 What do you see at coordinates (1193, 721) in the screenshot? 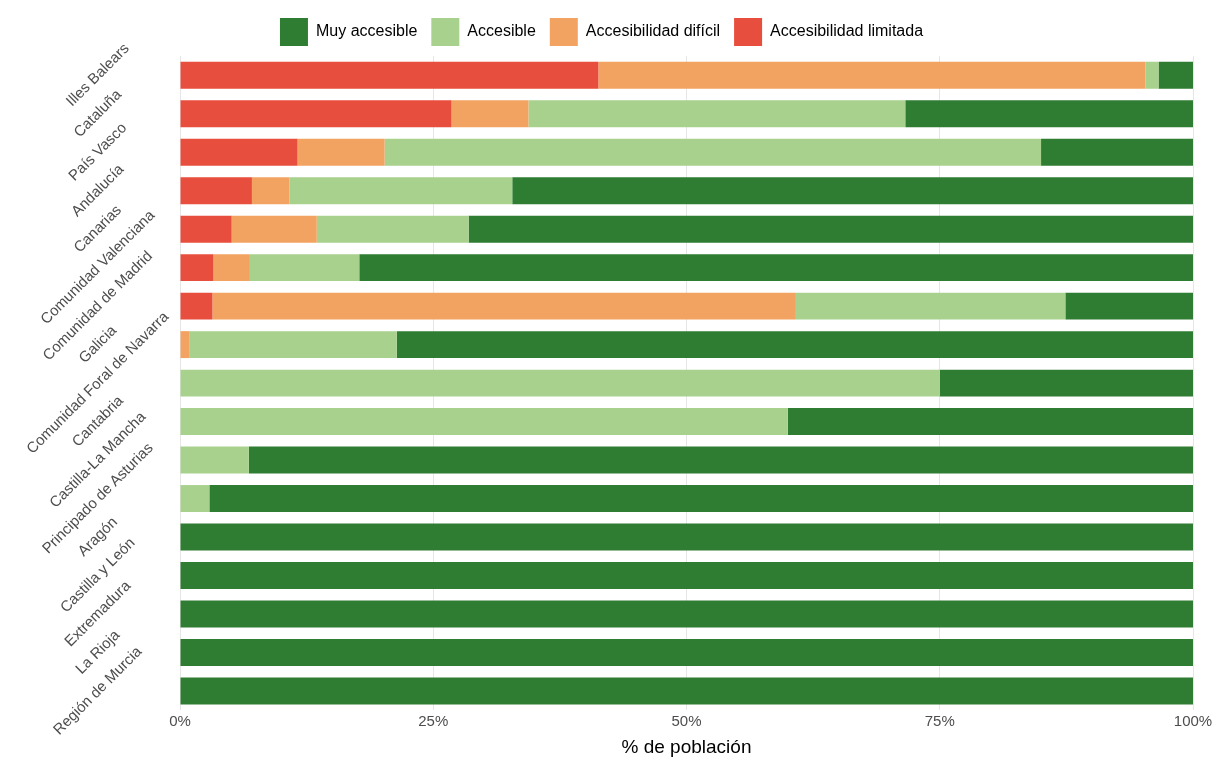
I see `x-tick-label: 100%` at bounding box center [1193, 721].